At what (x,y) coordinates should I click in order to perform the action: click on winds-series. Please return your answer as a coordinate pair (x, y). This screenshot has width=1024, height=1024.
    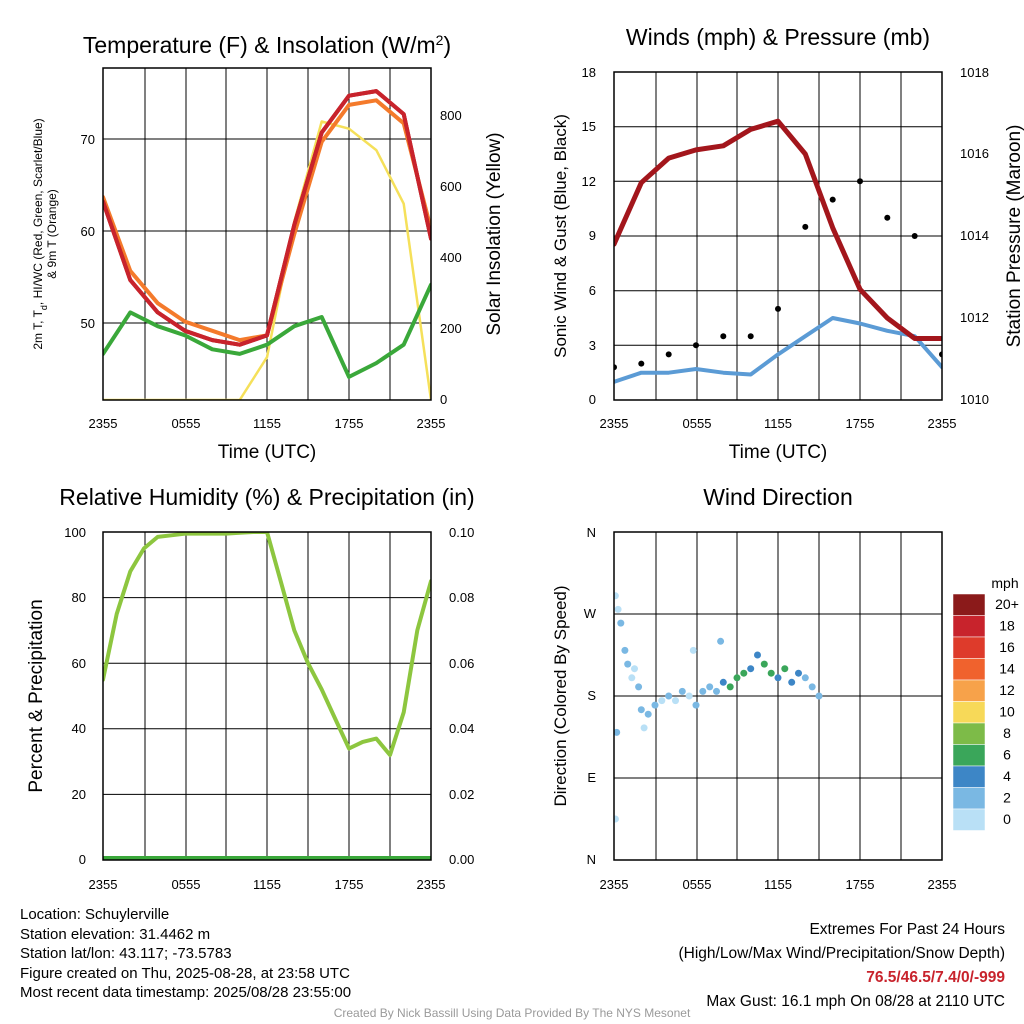
    Looking at the image, I should click on (778, 251).